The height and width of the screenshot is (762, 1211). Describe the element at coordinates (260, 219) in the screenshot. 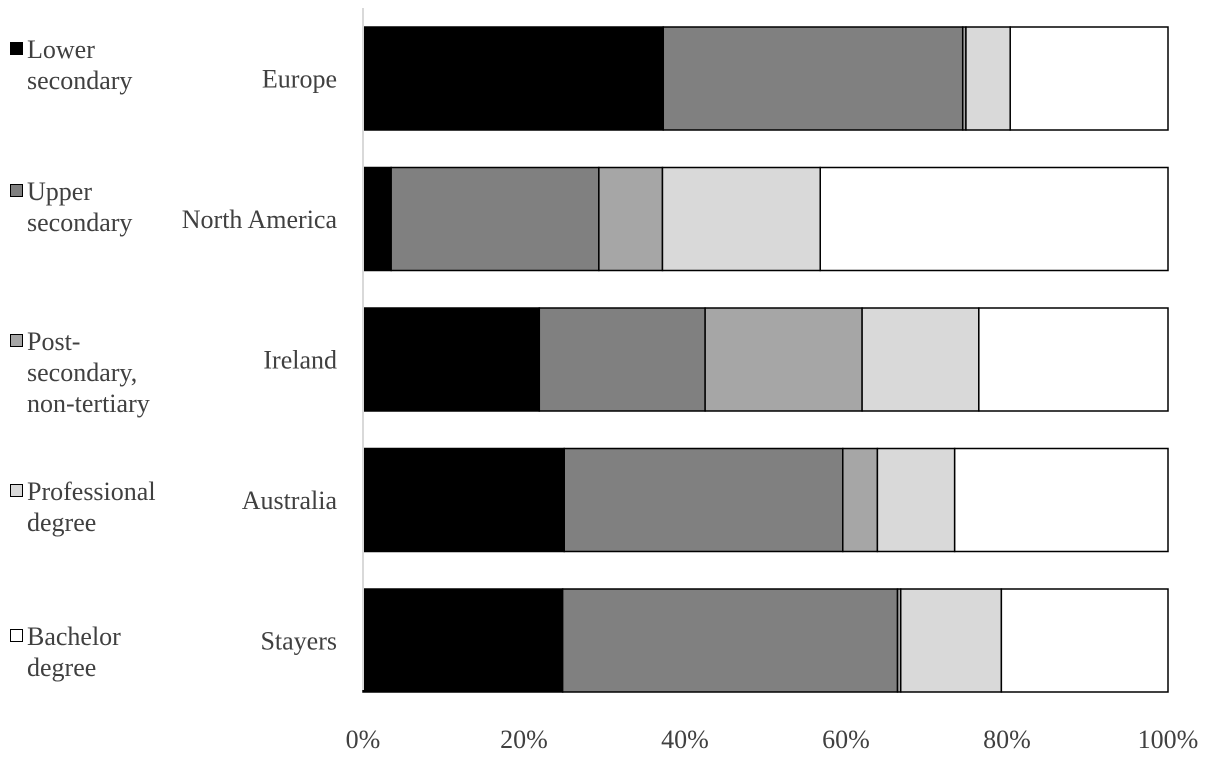

I see `category-label-north-america: North America` at that location.